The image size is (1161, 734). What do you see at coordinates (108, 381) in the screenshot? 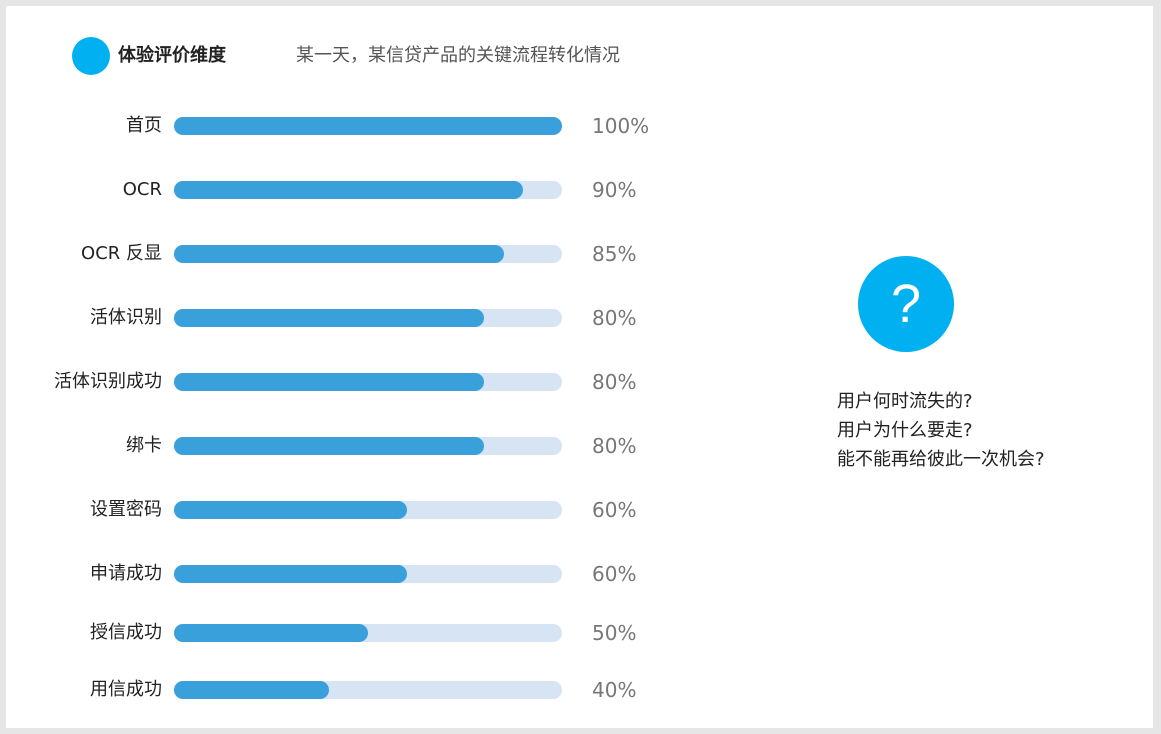
I see `bar-label: 活体识别成功` at bounding box center [108, 381].